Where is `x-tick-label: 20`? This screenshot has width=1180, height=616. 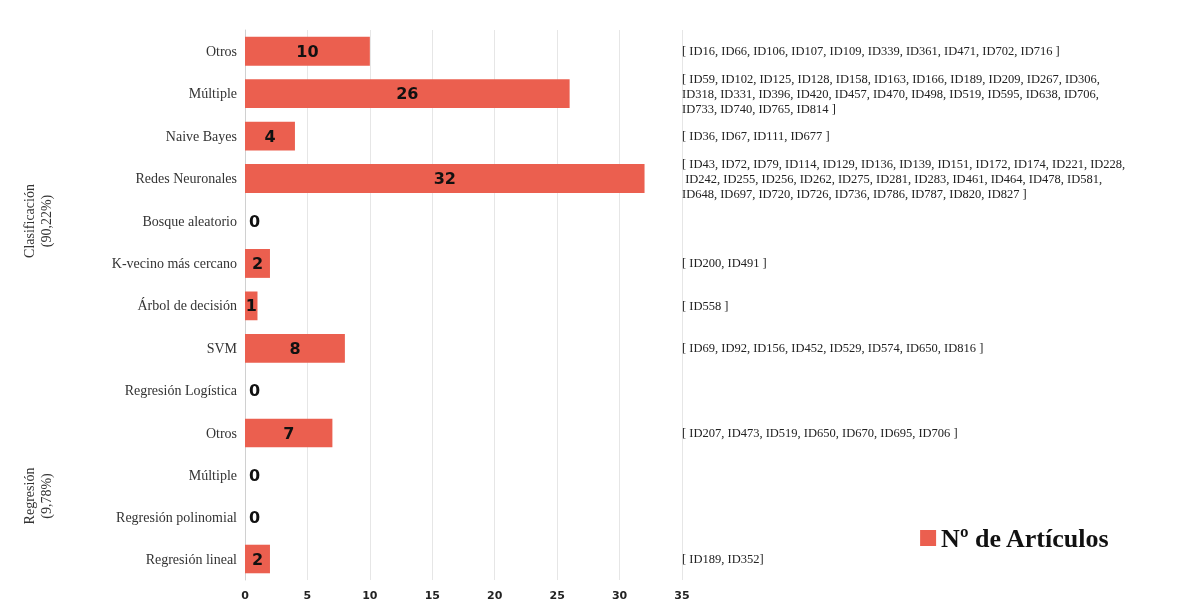 x-tick-label: 20 is located at coordinates (495, 595).